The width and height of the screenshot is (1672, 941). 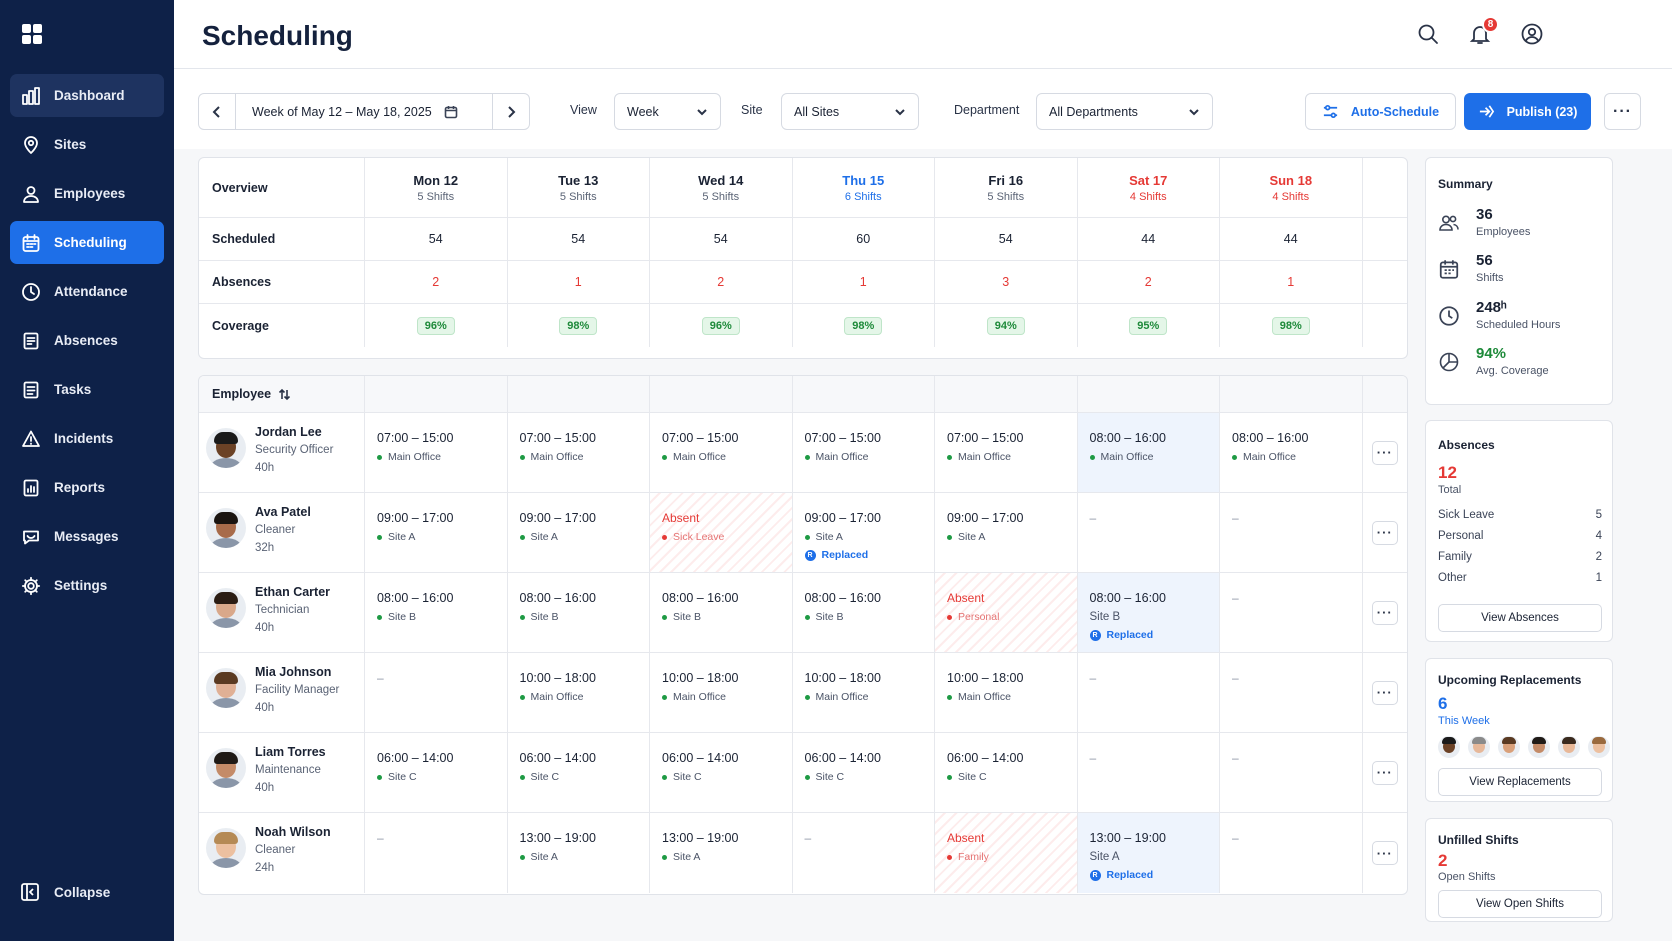 I want to click on sidebar-item-absences: Absences, so click(x=87, y=340).